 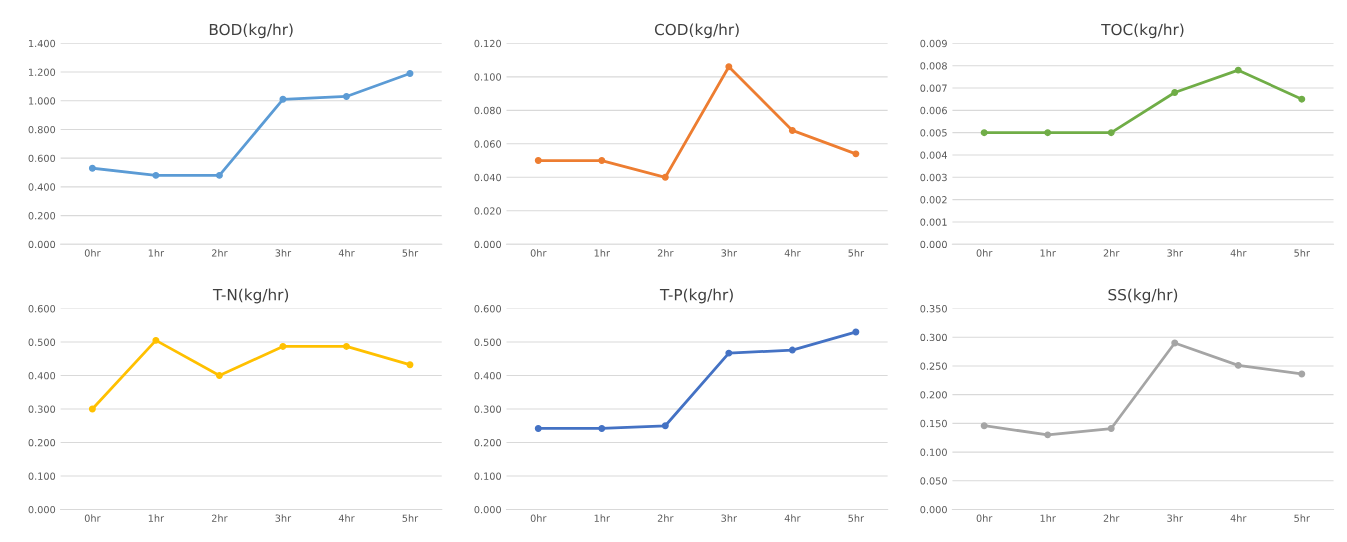 I want to click on chart-title: T-N(kg/hr), so click(x=250, y=296).